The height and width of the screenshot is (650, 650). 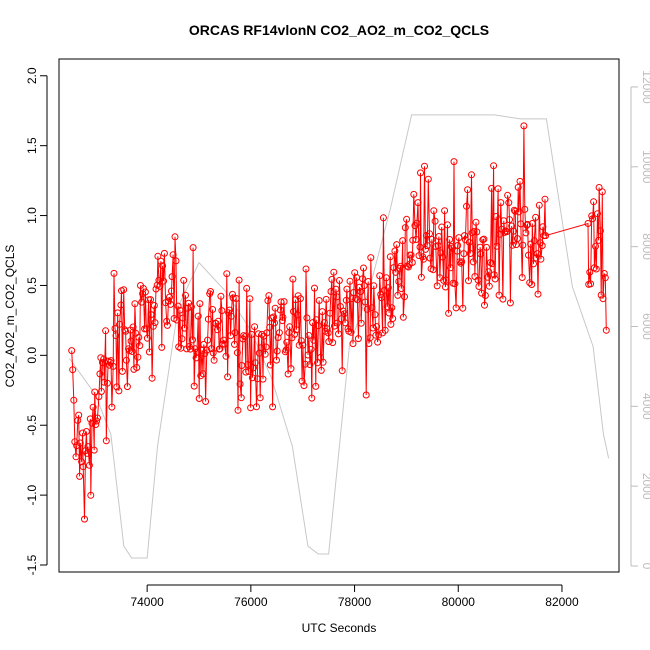 What do you see at coordinates (32, 285) in the screenshot?
I see `y-tick-label: 0.5` at bounding box center [32, 285].